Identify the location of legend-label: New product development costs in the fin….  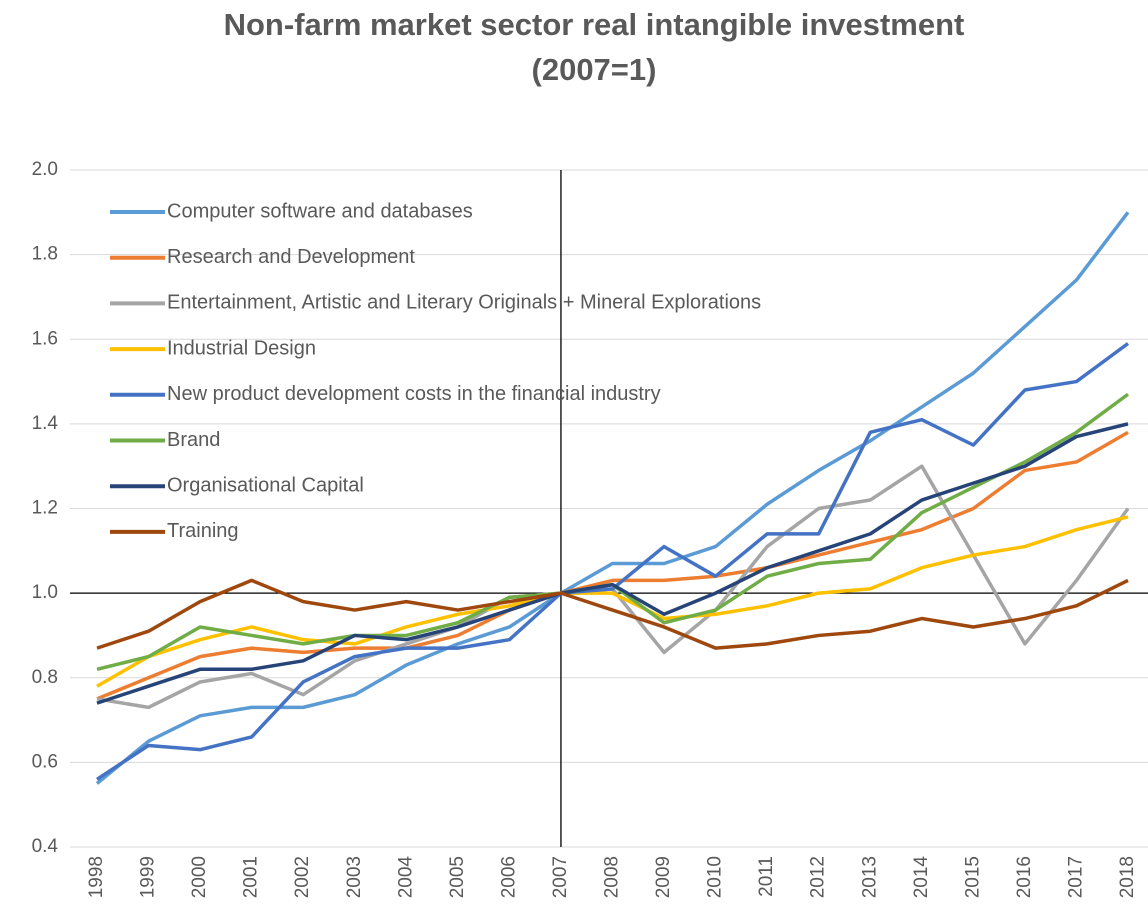
(414, 394).